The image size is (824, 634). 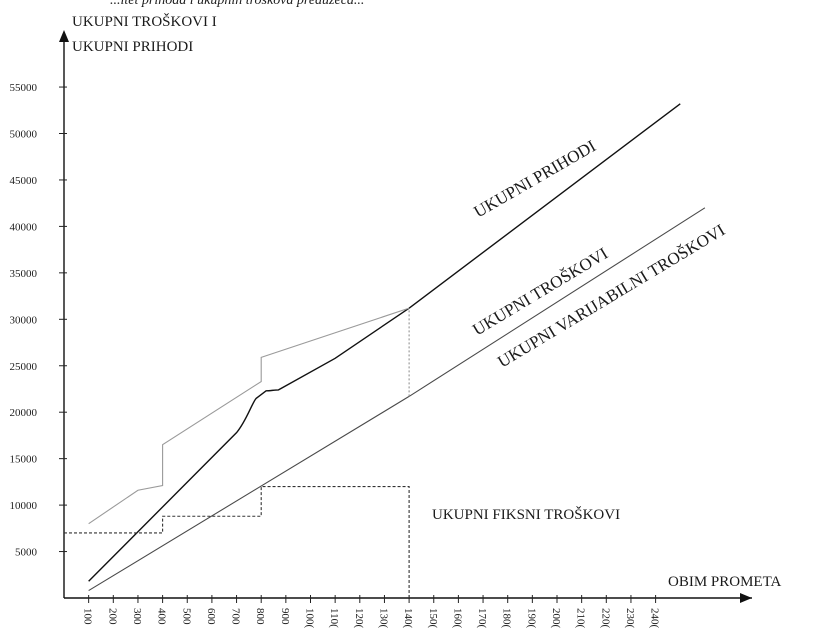 What do you see at coordinates (64, 36) in the screenshot?
I see `y-axis-arrow` at bounding box center [64, 36].